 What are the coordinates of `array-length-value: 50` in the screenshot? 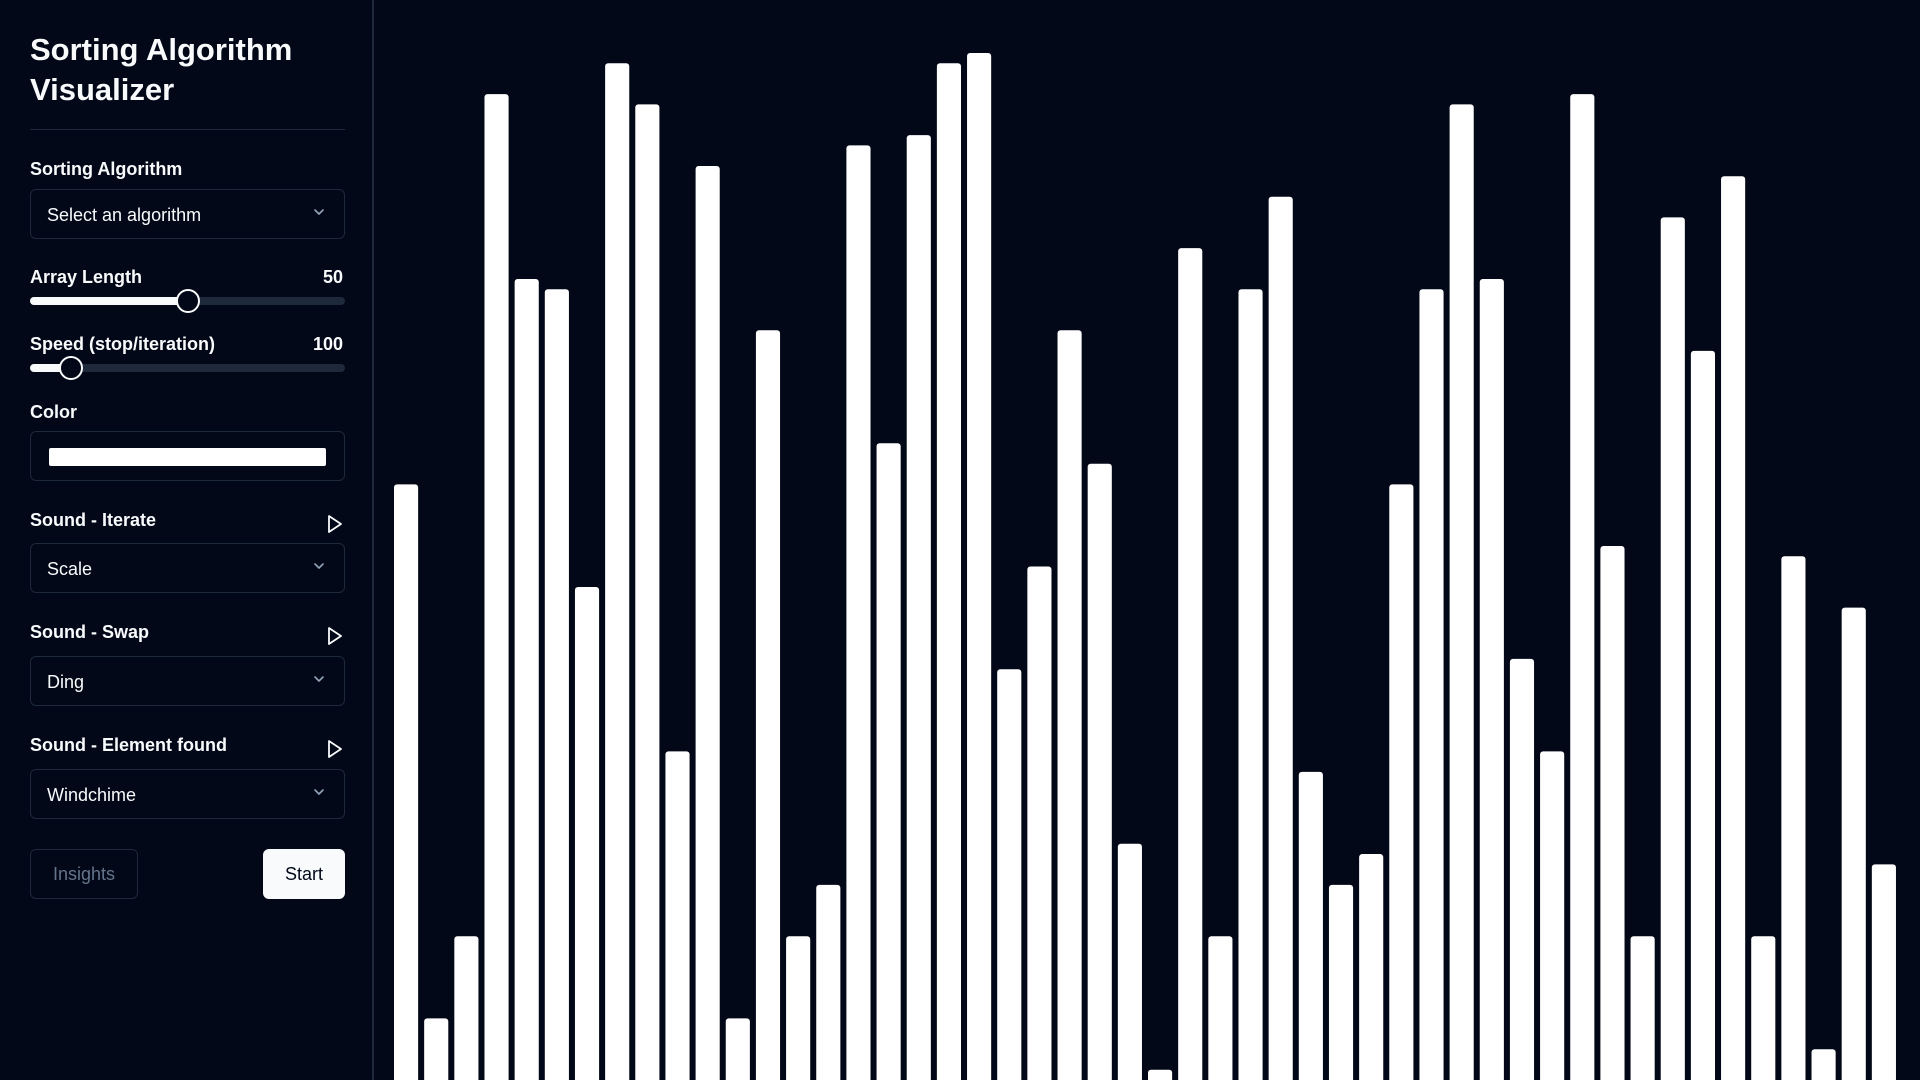 It's located at (332, 277).